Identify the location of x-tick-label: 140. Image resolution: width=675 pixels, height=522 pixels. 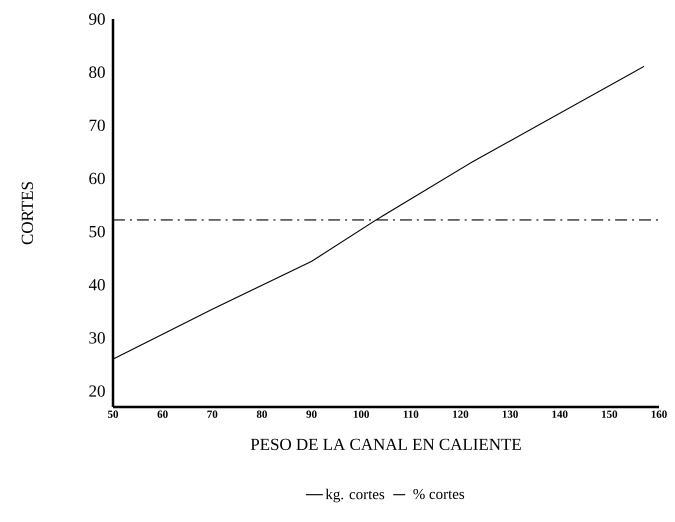
(560, 414).